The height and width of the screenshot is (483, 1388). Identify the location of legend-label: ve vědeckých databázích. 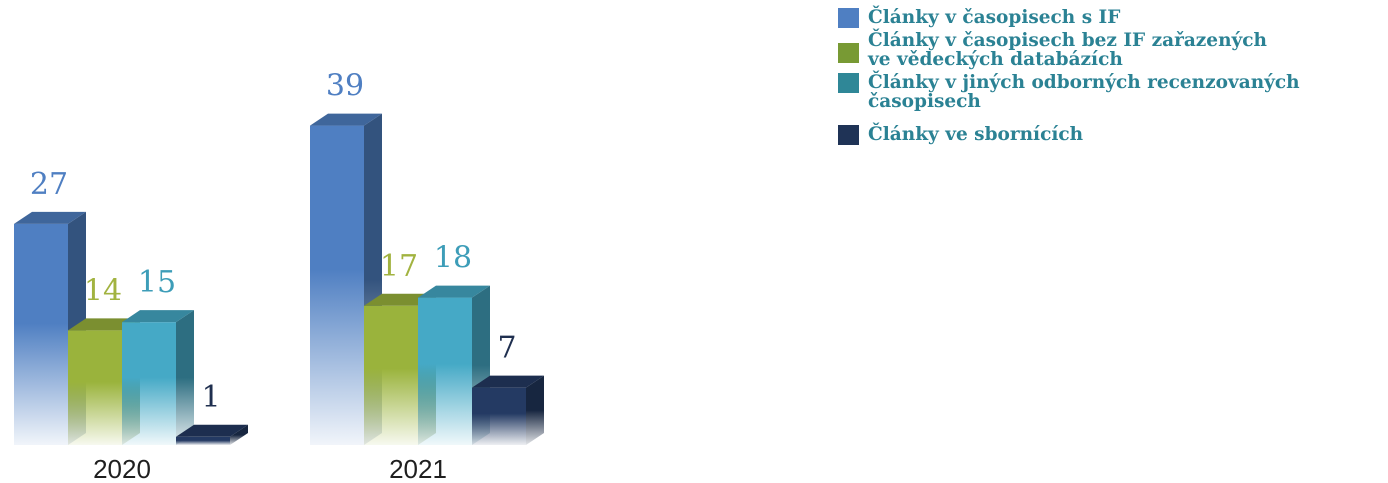
(995, 59).